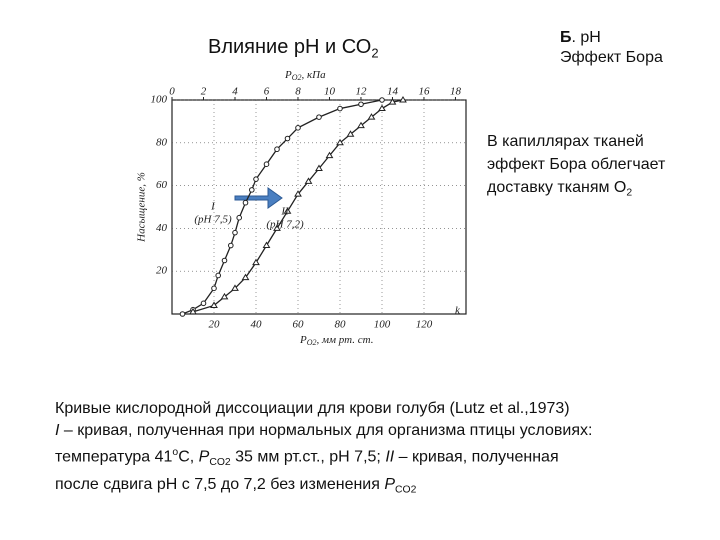 The image size is (720, 540). What do you see at coordinates (458, 311) in the screenshot?
I see `annotation: k` at bounding box center [458, 311].